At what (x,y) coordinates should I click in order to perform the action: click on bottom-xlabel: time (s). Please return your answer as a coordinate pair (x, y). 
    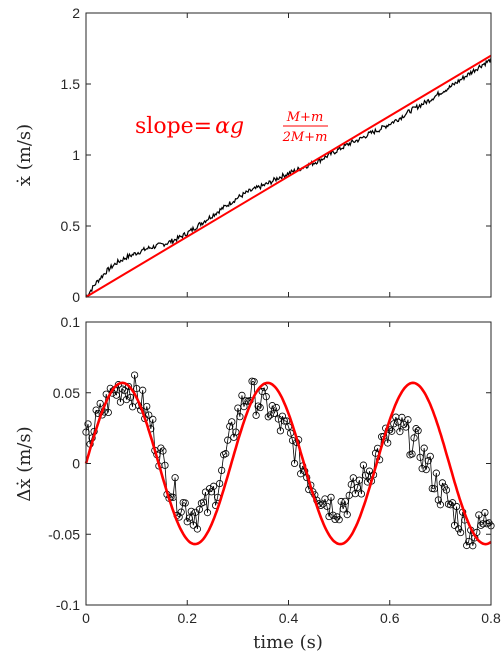
    Looking at the image, I should click on (288, 642).